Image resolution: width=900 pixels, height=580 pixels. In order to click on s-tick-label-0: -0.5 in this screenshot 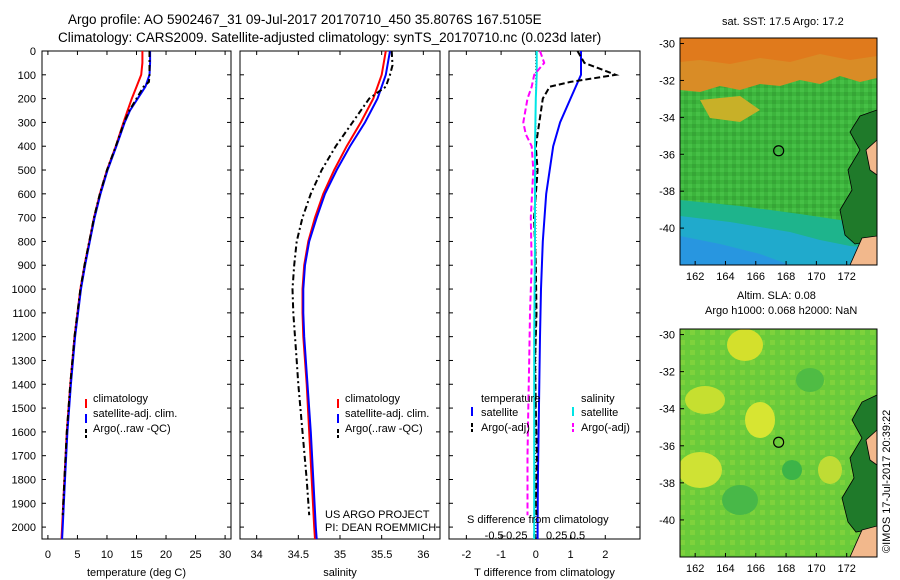, I will do `click(494, 536)`.